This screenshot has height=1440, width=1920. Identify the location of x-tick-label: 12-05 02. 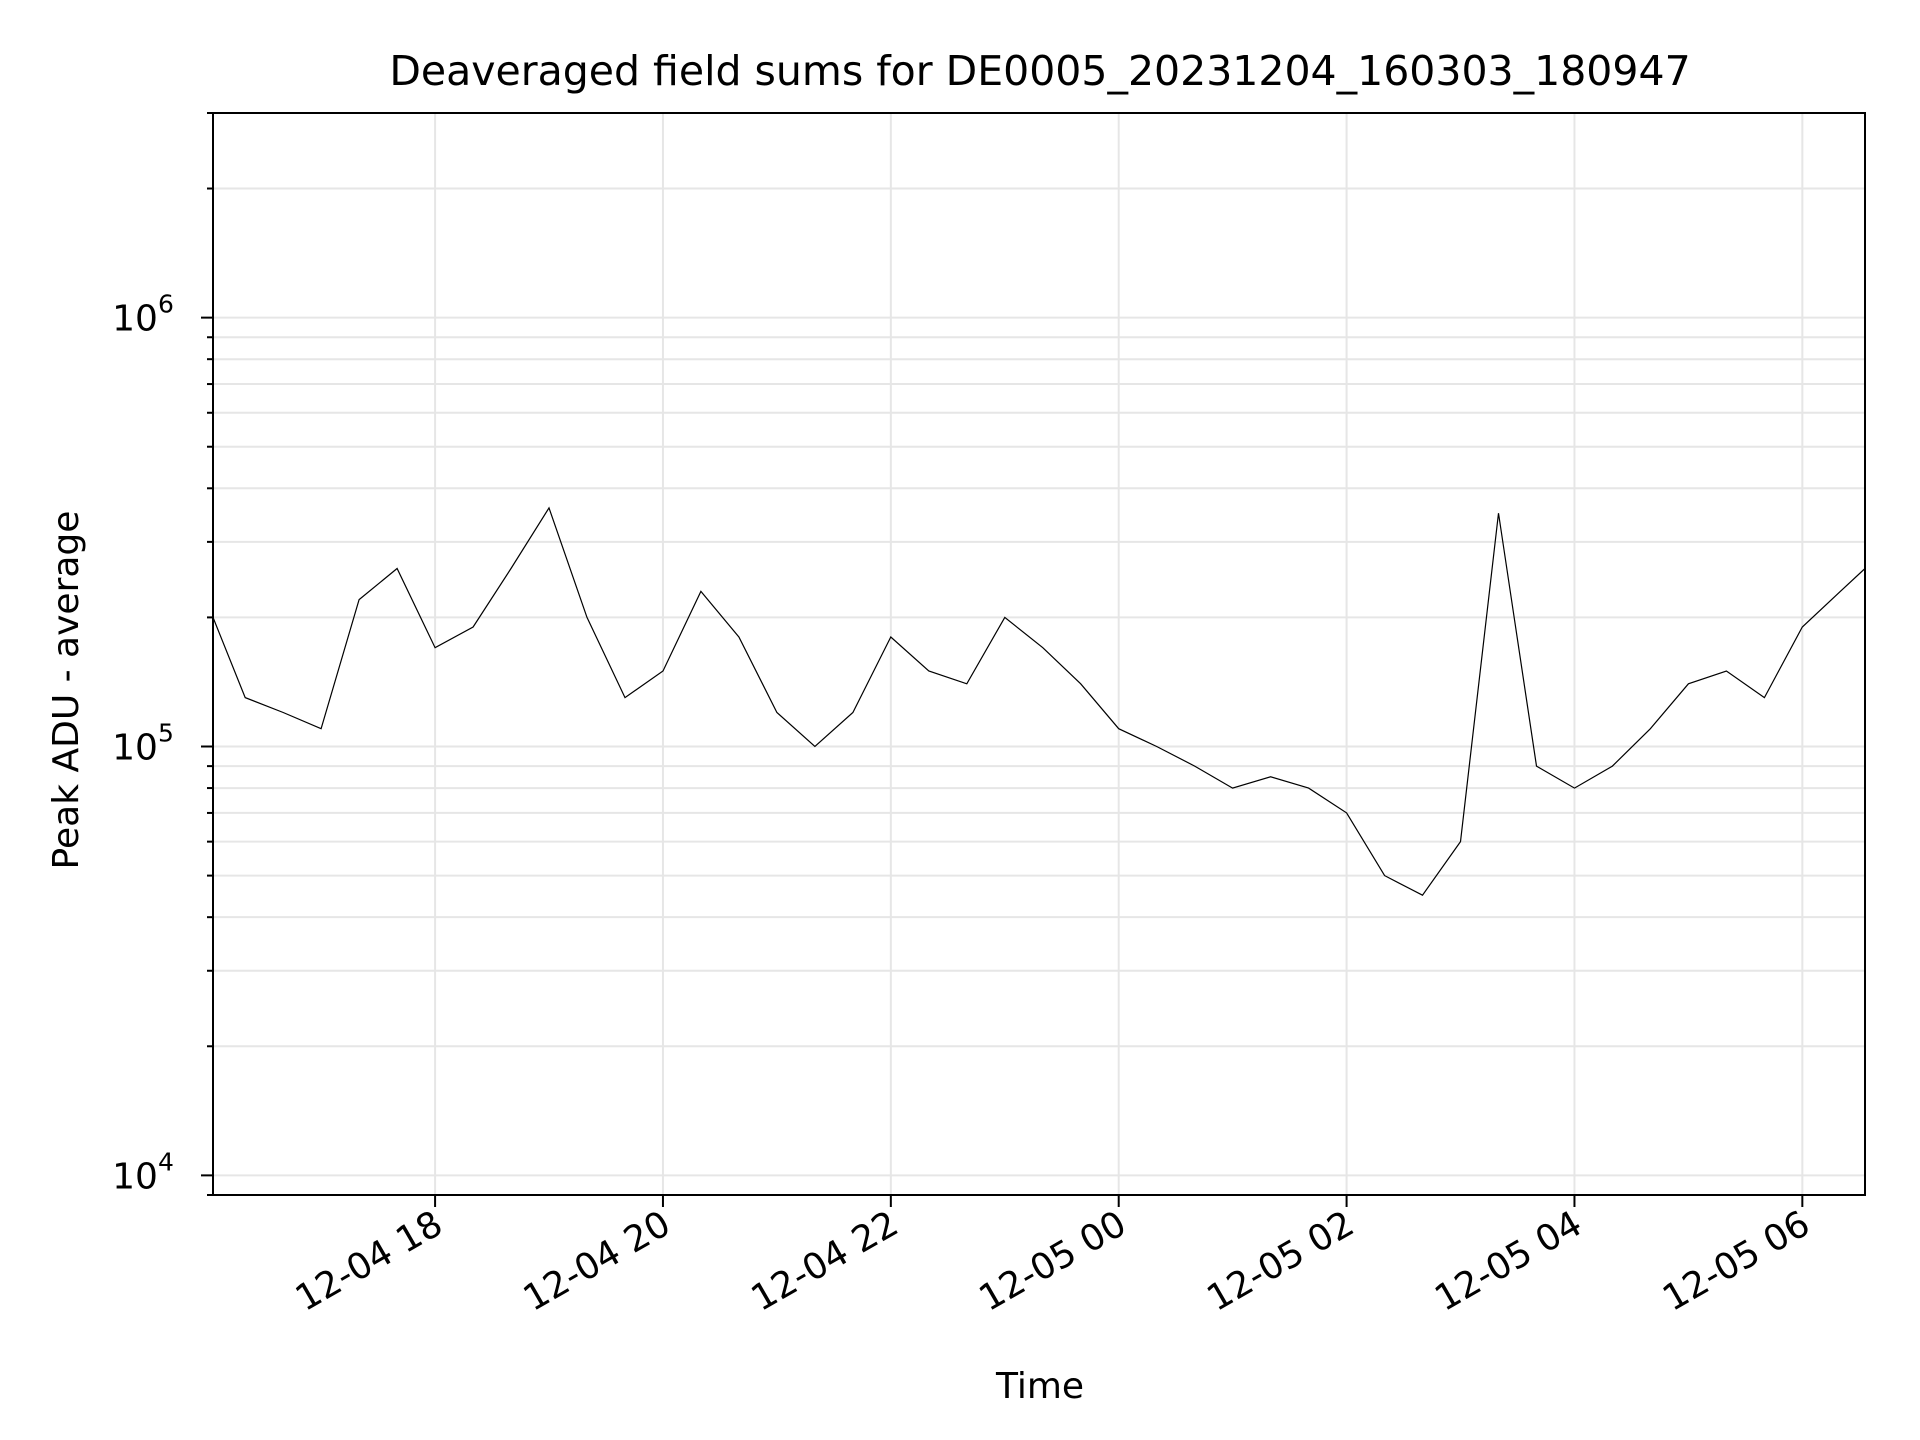
(1280, 1261).